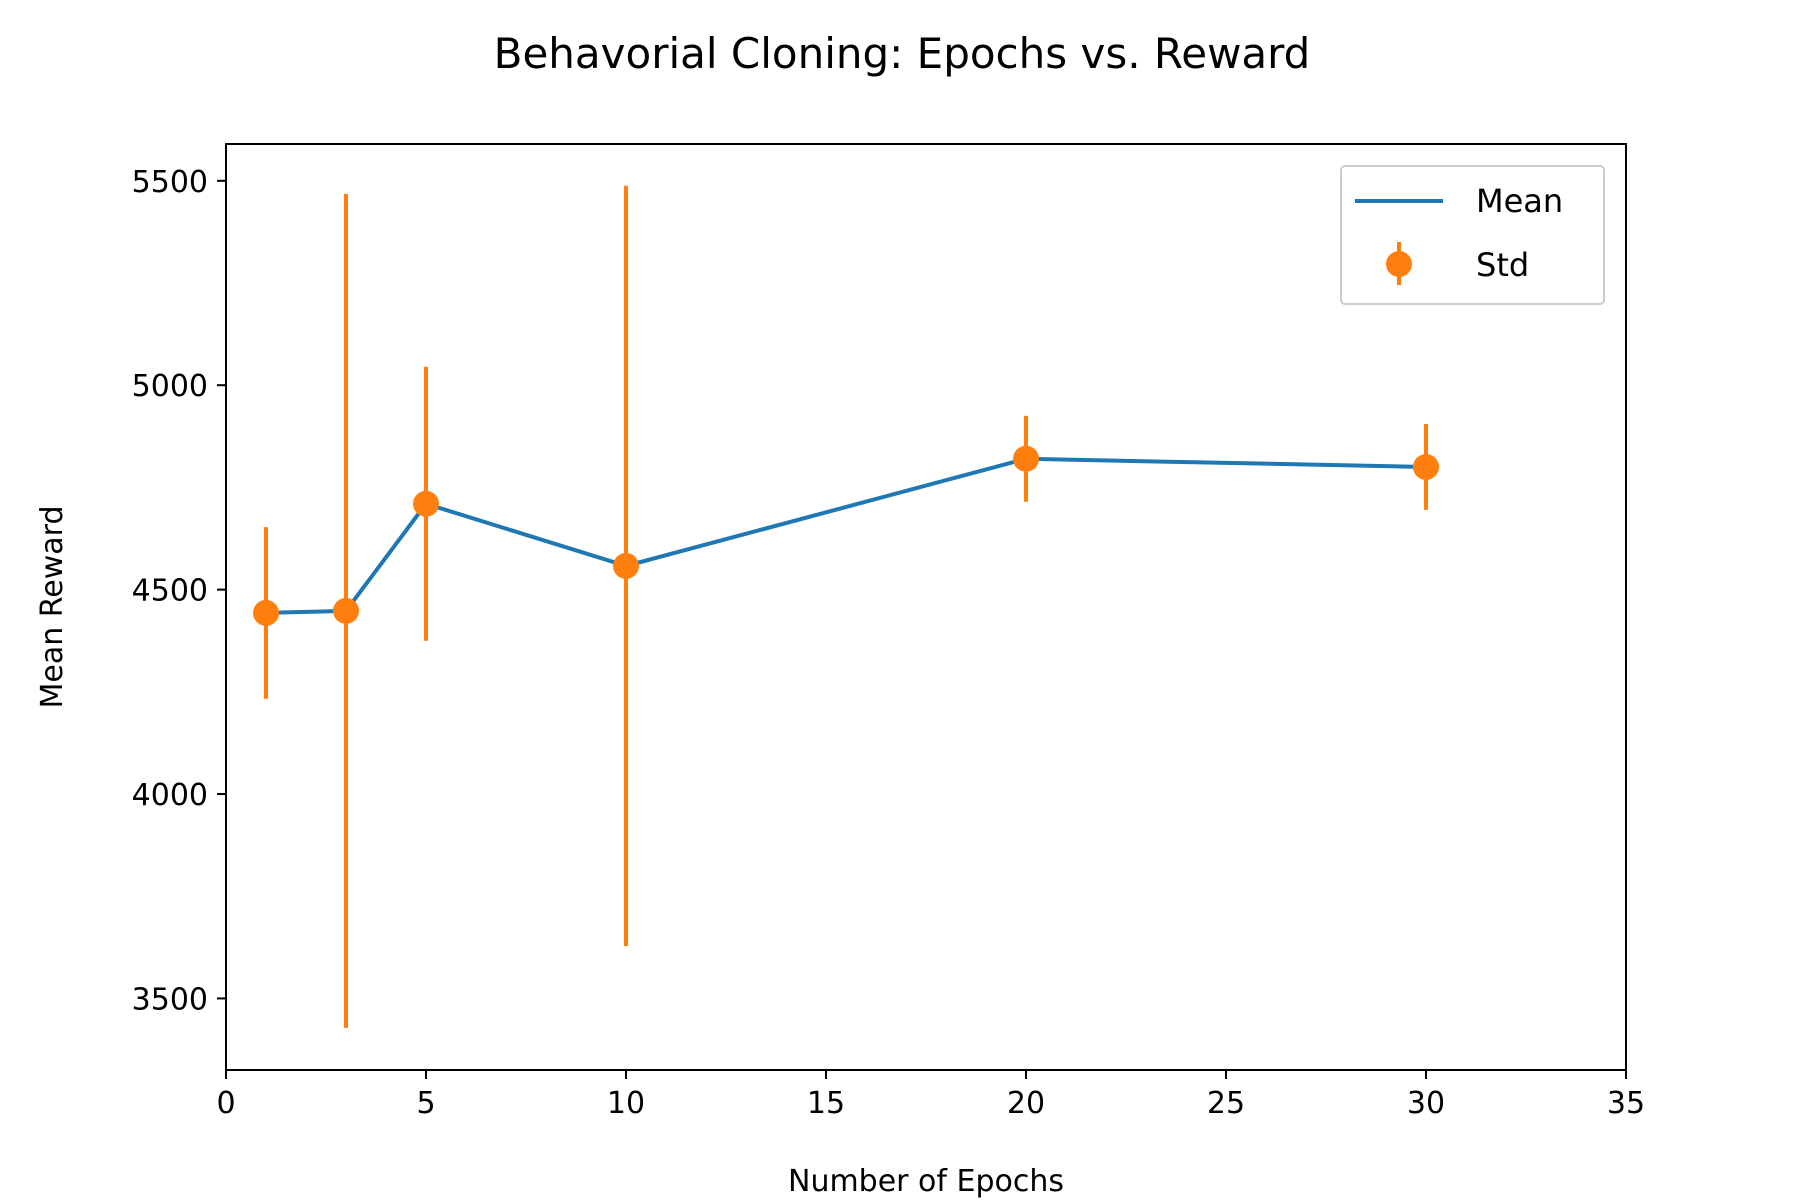  Describe the element at coordinates (930, 1095) in the screenshot. I see `x-axis: 0 5 10 15 20 25 30 35` at that location.